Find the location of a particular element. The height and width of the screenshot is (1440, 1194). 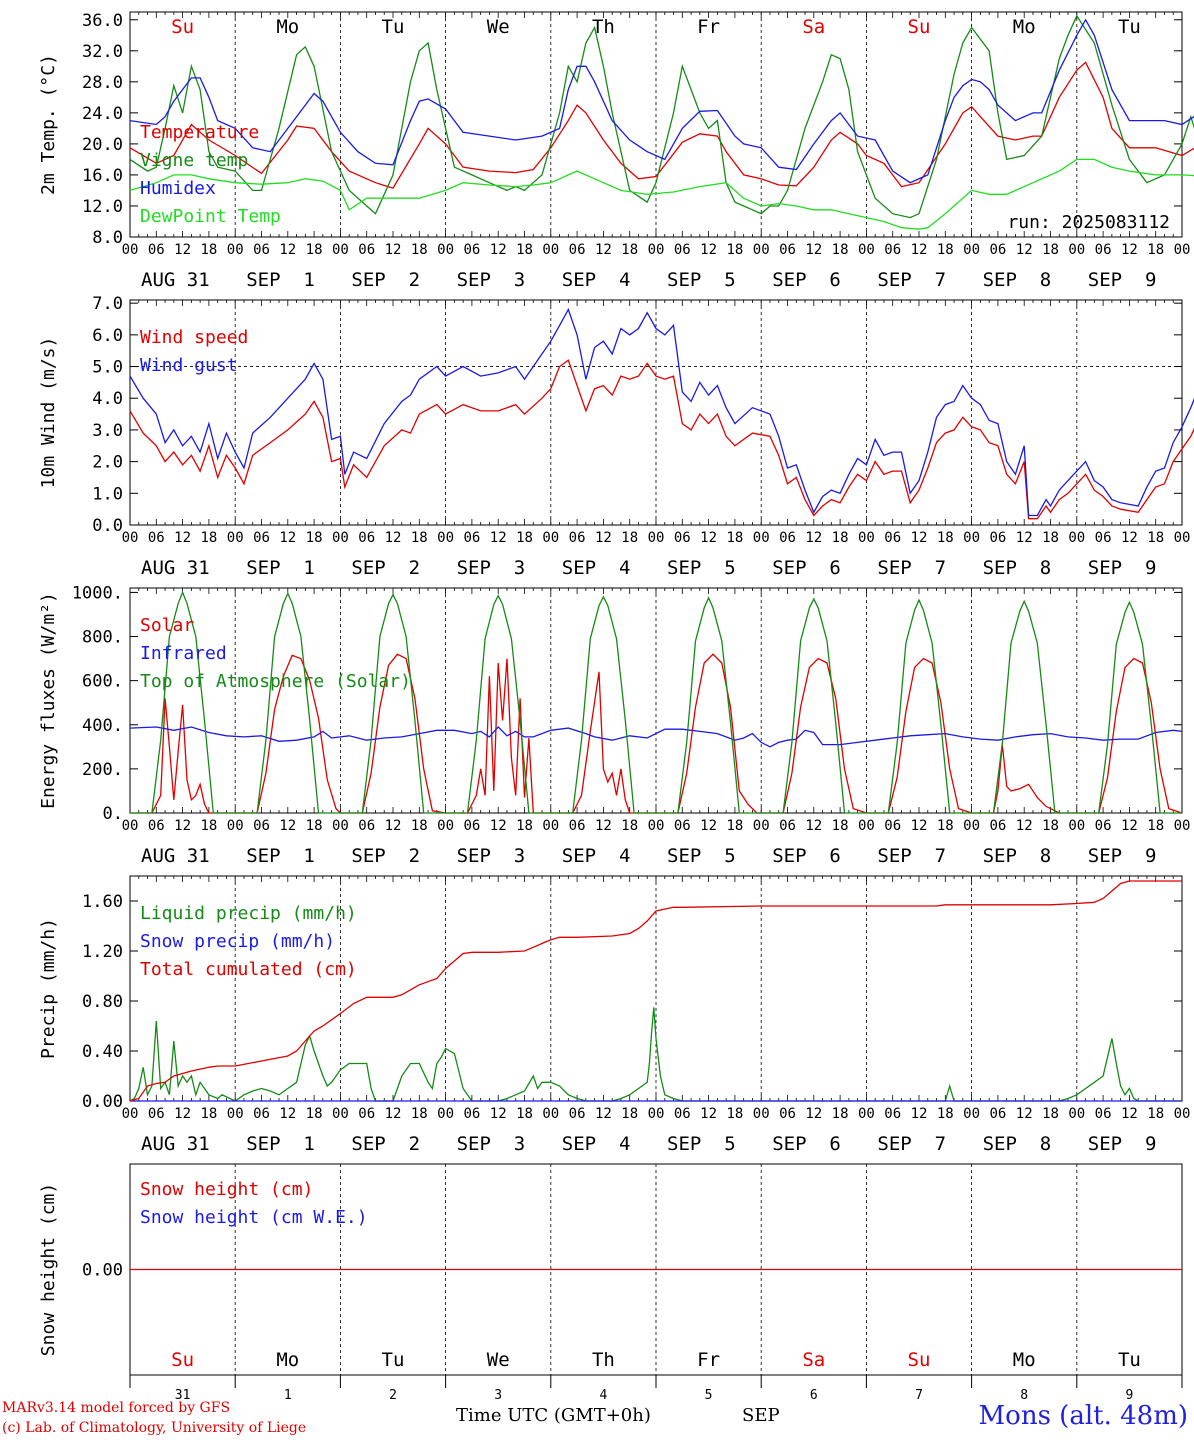

day-number-label: 4 is located at coordinates (603, 1395).